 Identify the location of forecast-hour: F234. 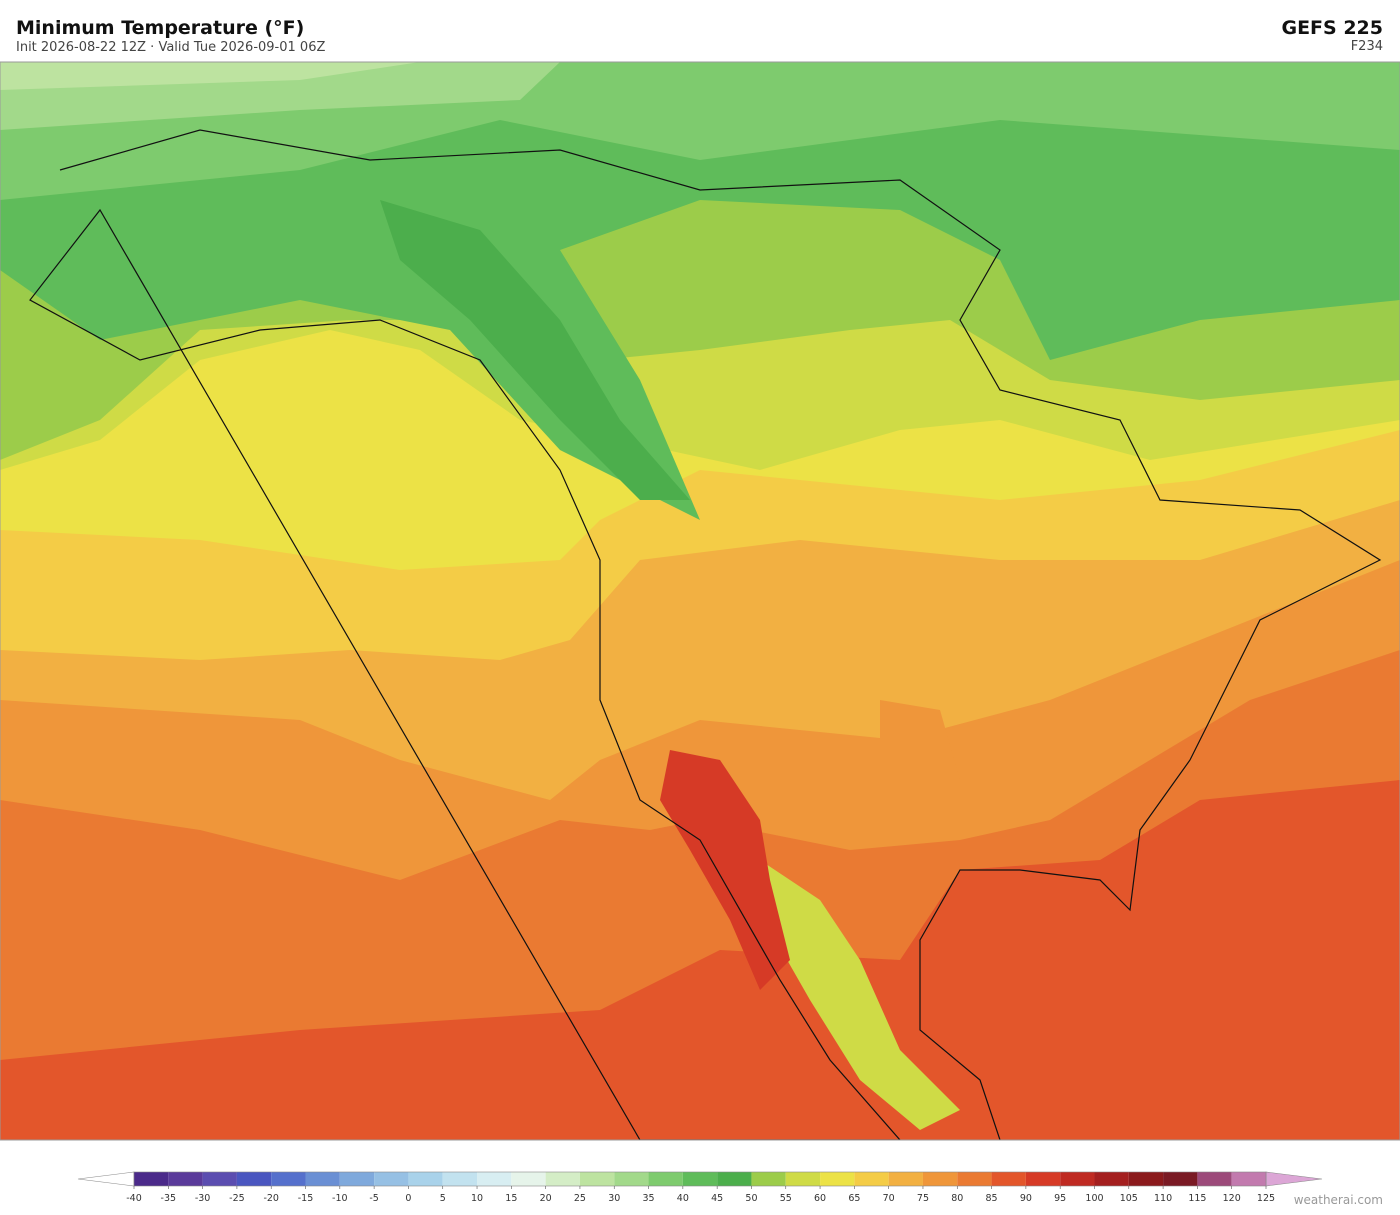
(1367, 46).